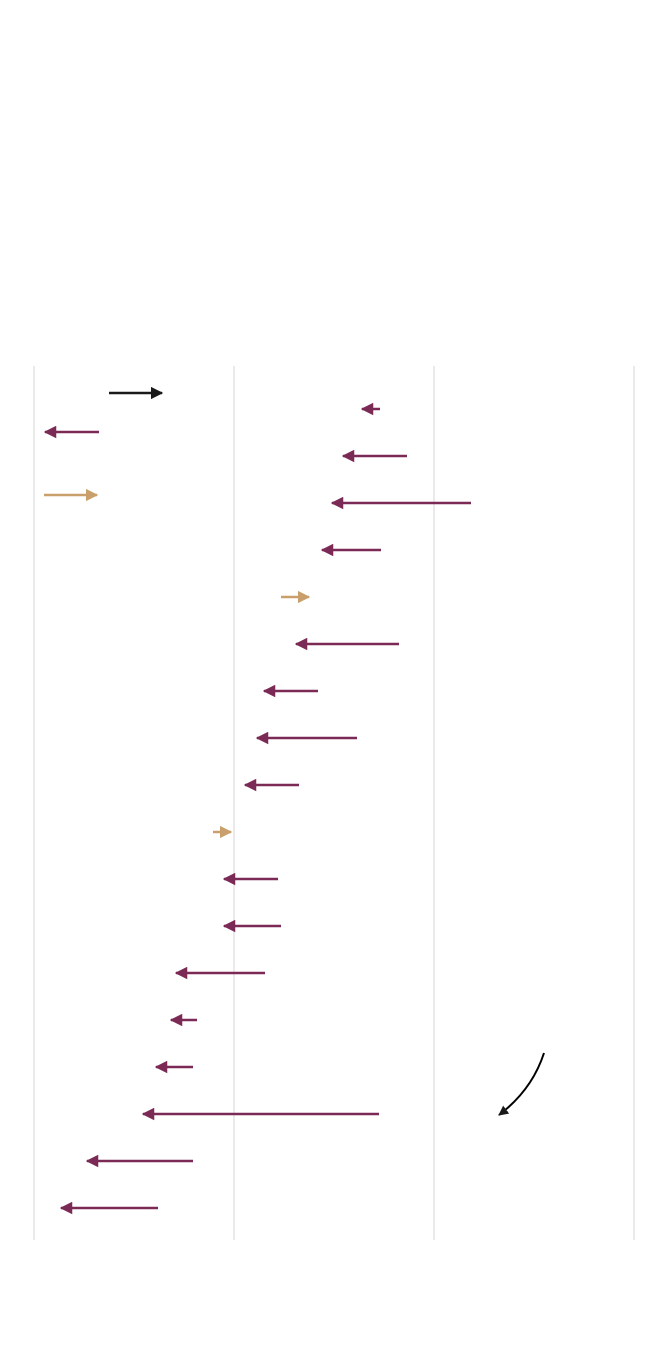 This screenshot has height=1362, width=670. Describe the element at coordinates (103, 444) in the screenshot. I see `legend` at that location.